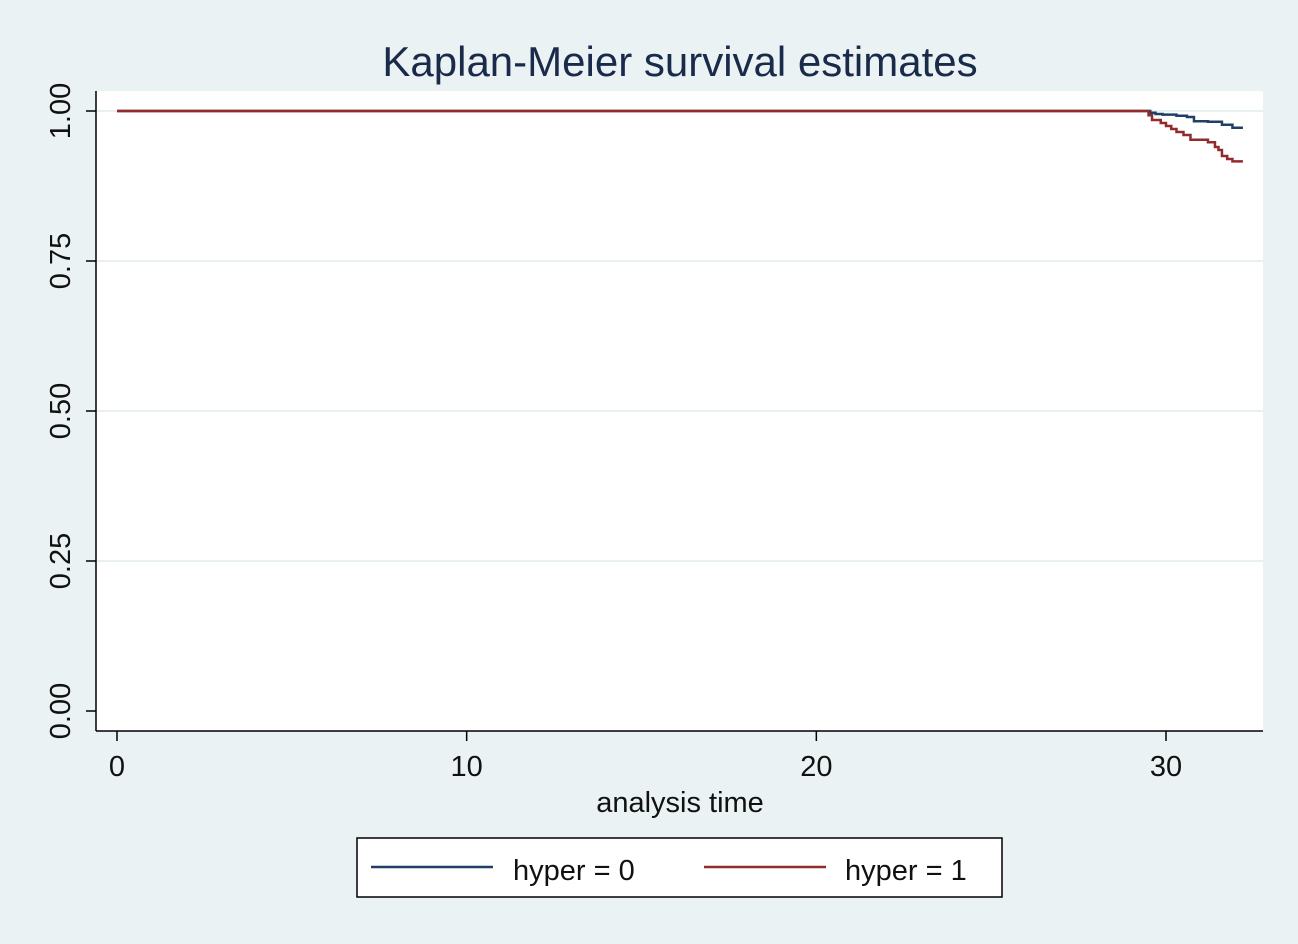 The image size is (1298, 944). I want to click on y-tick-label: 0.00, so click(61, 711).